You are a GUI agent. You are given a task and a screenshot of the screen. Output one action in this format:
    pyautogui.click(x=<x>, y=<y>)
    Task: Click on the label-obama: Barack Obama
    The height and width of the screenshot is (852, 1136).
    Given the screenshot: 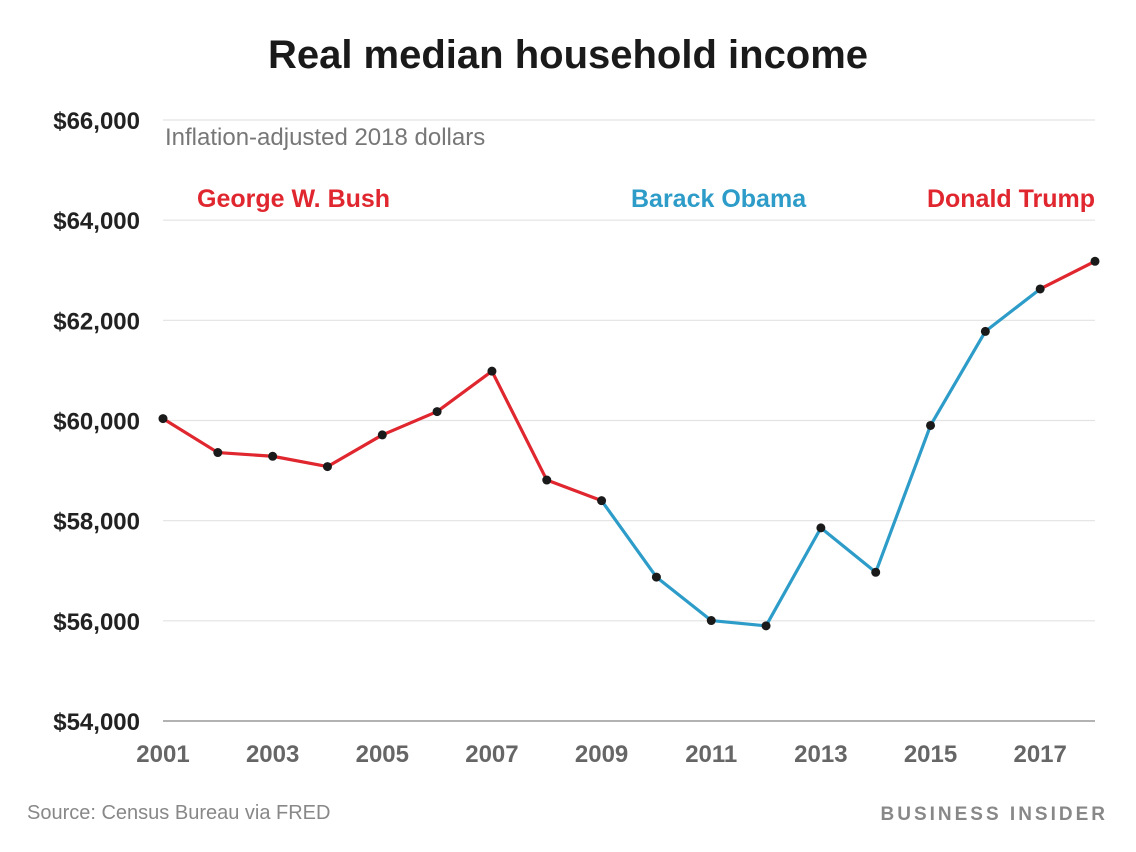 What is the action you would take?
    pyautogui.click(x=719, y=199)
    